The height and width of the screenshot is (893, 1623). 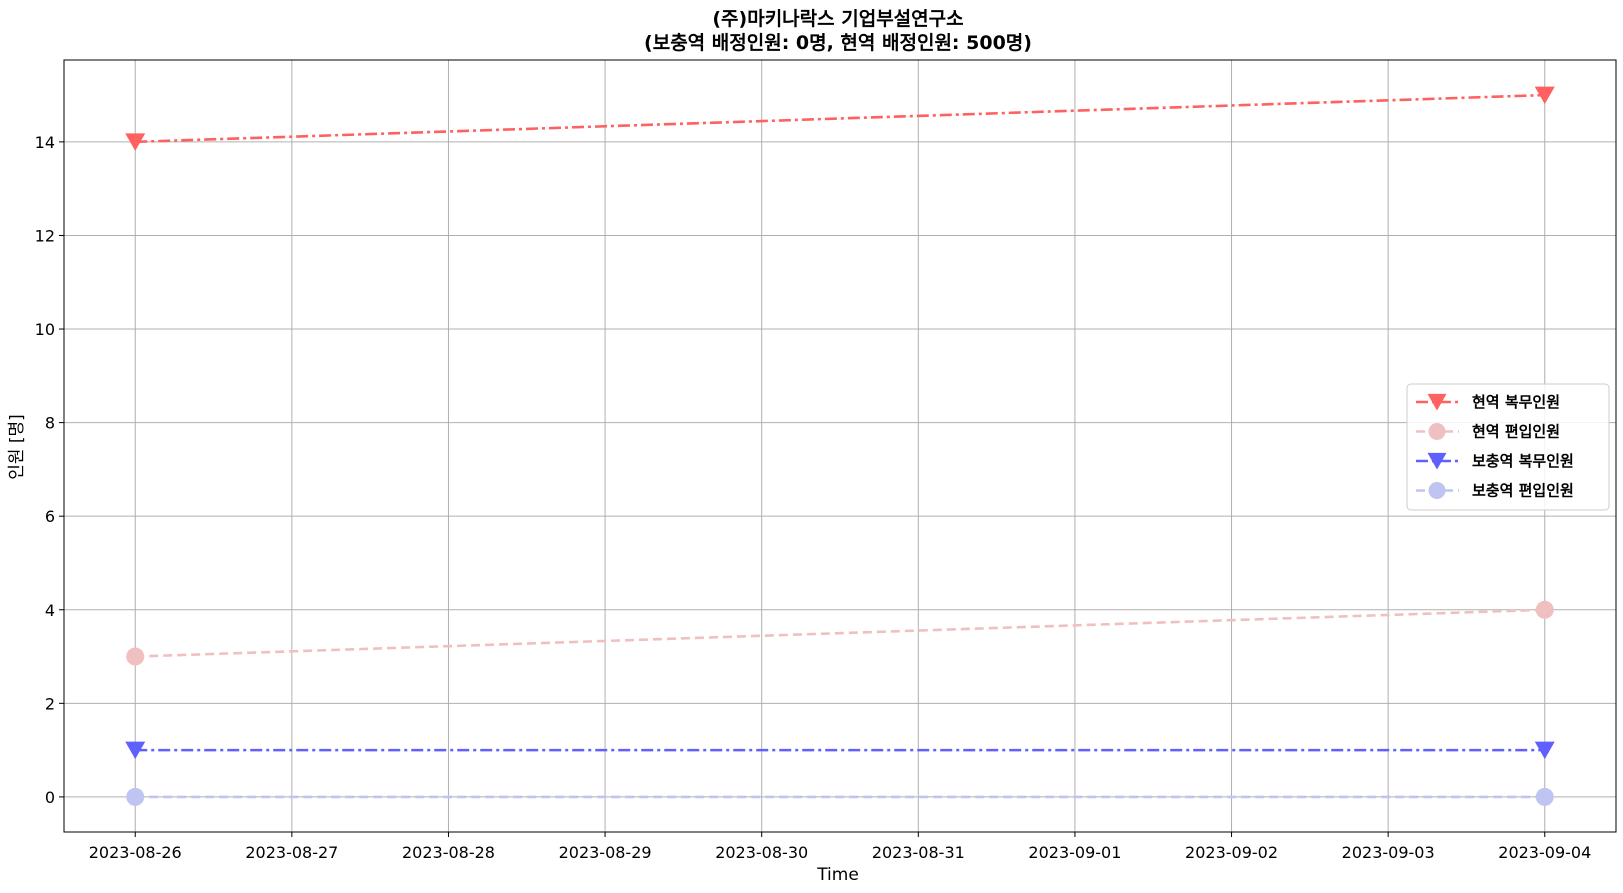 What do you see at coordinates (837, 19) in the screenshot?
I see `chart-title-line-1: (주)마키나락스 기업부설연구소` at bounding box center [837, 19].